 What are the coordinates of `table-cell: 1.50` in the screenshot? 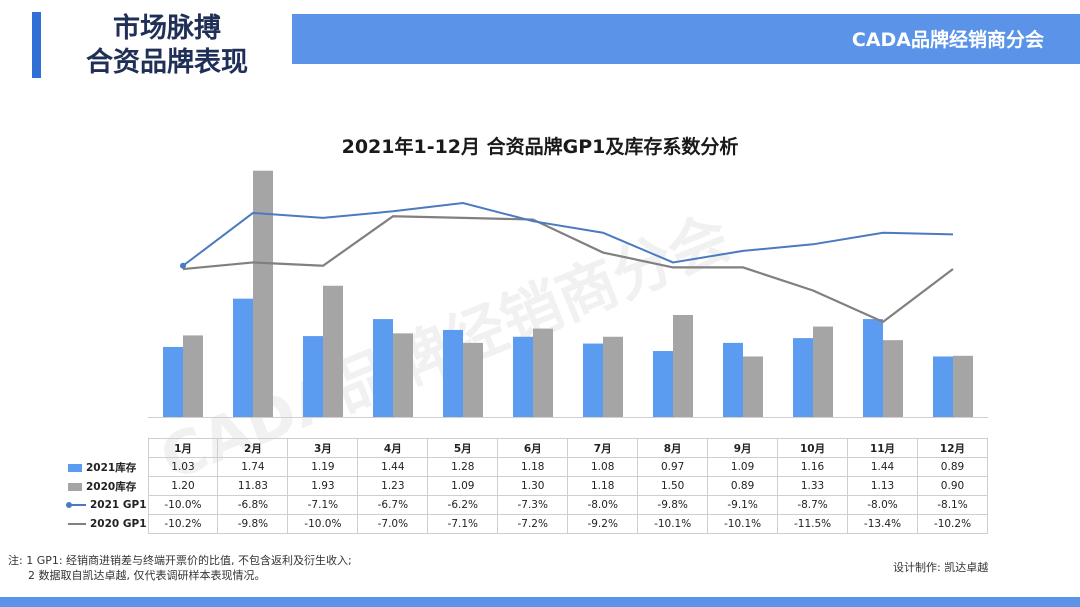 It's located at (673, 486).